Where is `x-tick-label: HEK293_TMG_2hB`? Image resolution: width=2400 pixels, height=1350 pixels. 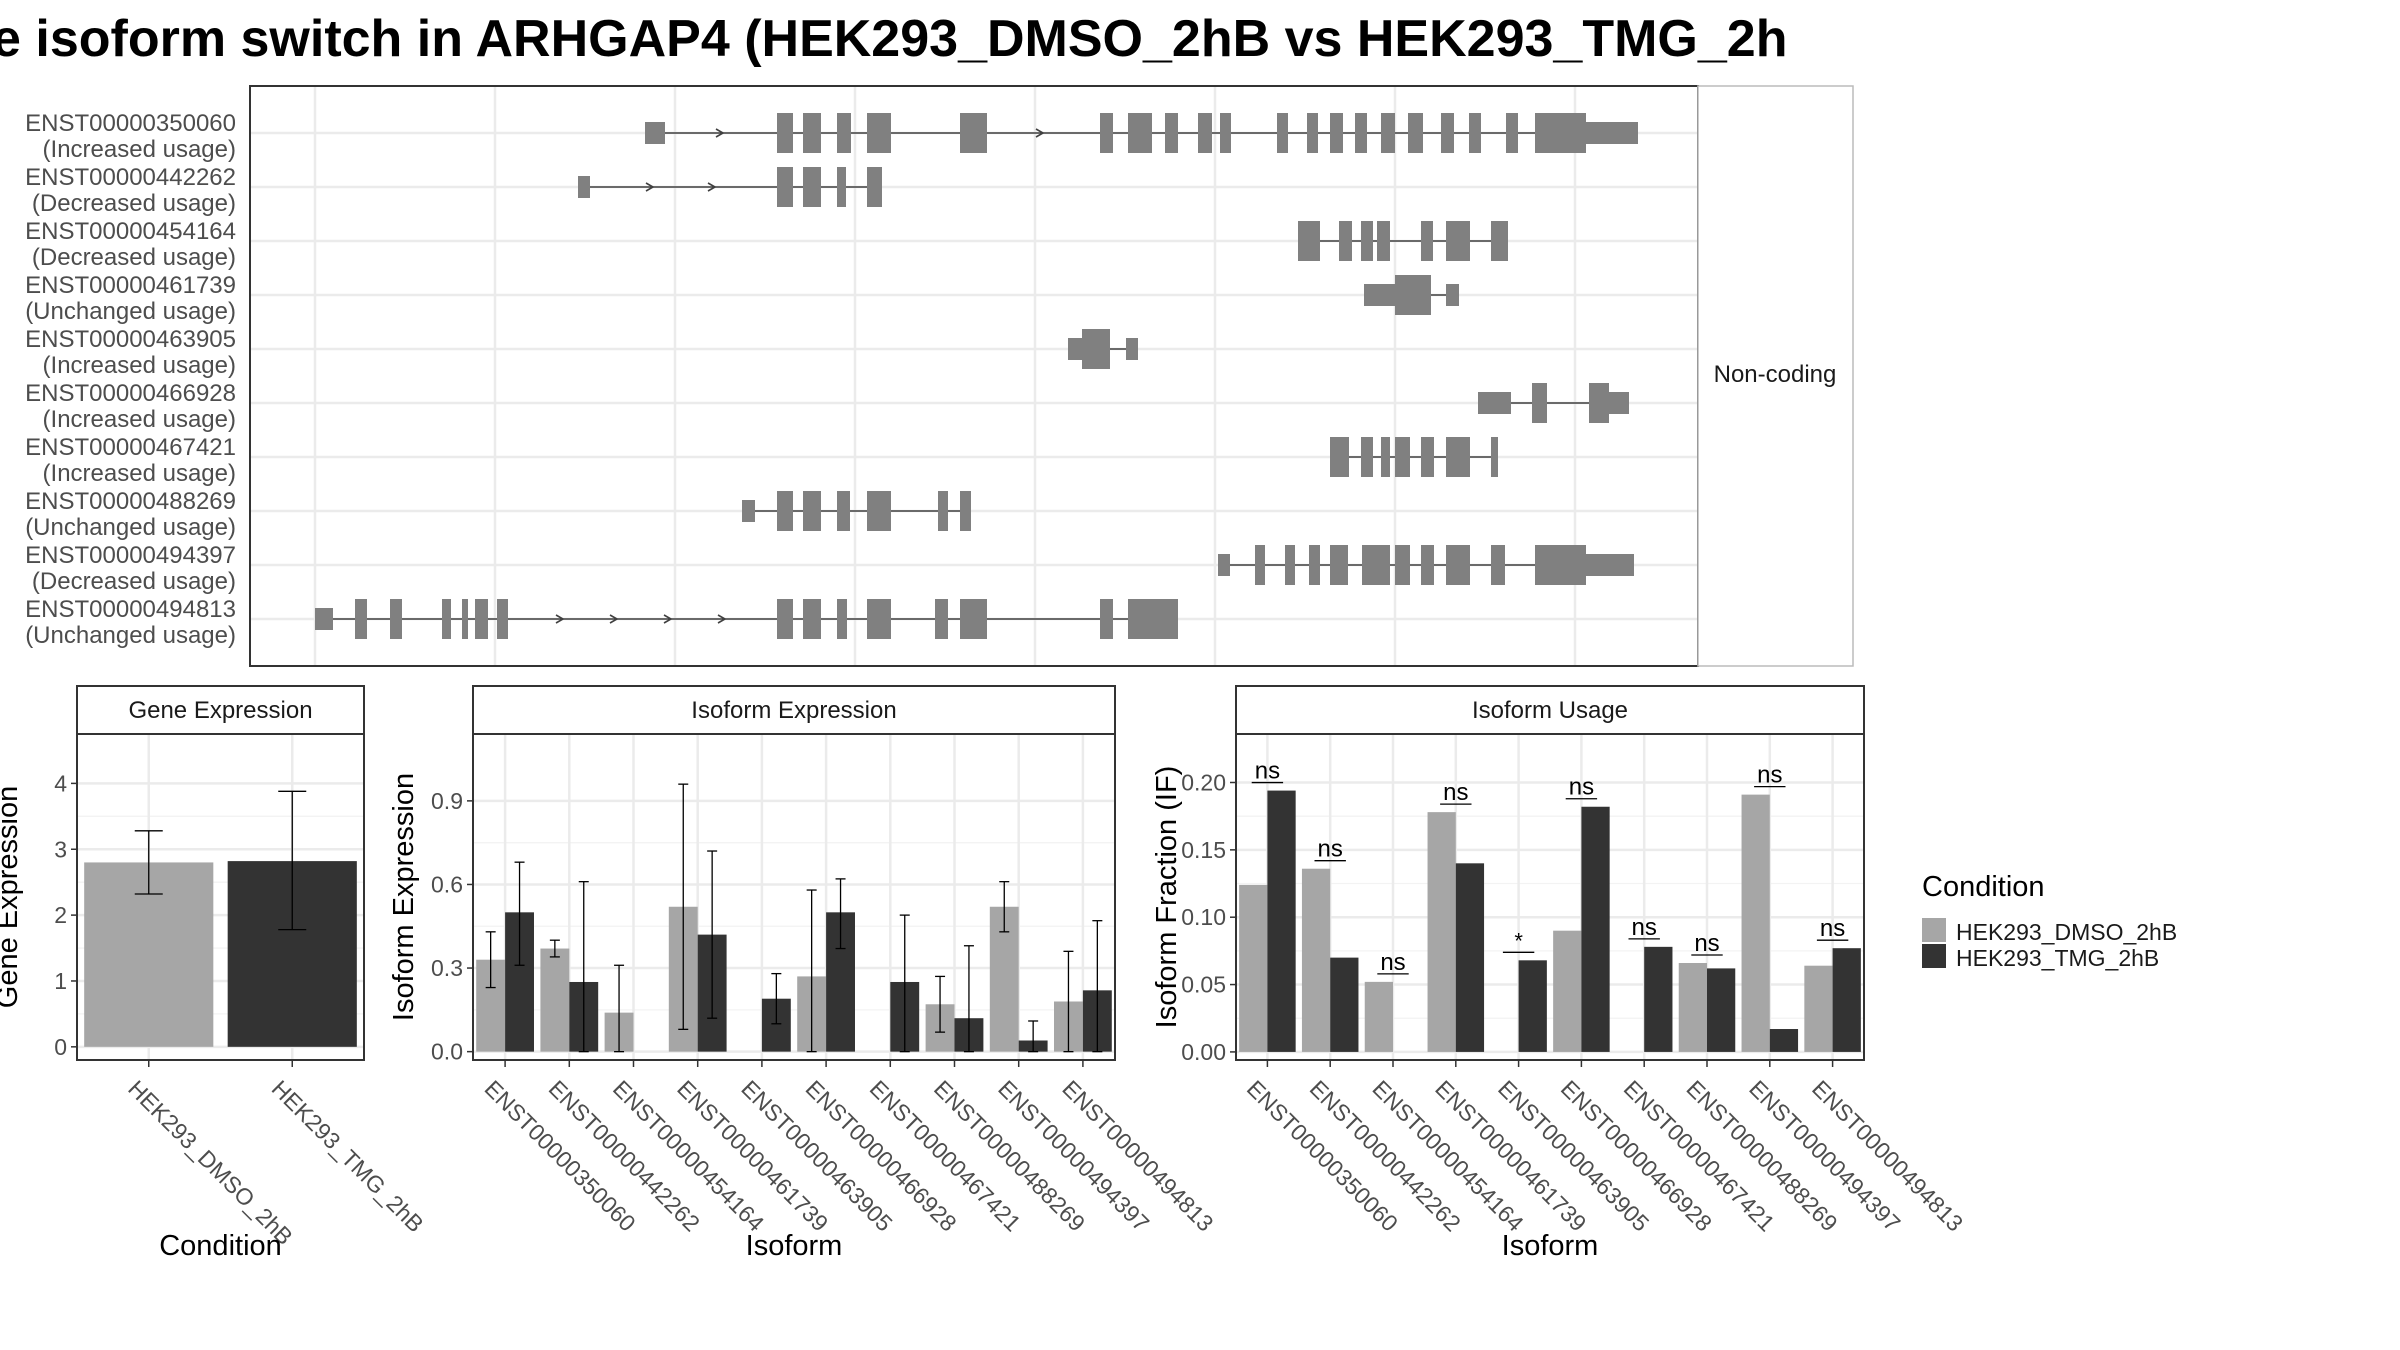
x-tick-label: HEK293_TMG_2hB is located at coordinates (348, 1156).